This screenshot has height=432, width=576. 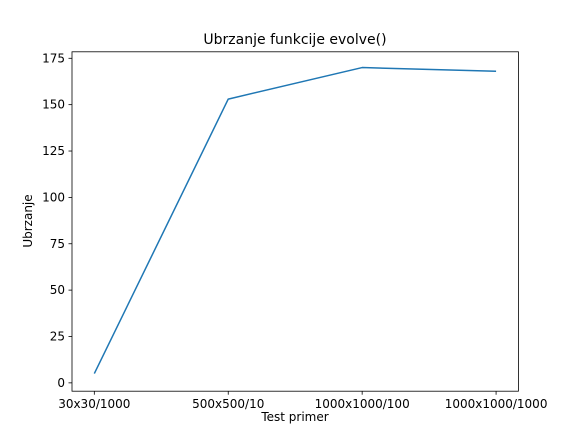 I want to click on y-tick-label: 150, so click(x=53, y=105).